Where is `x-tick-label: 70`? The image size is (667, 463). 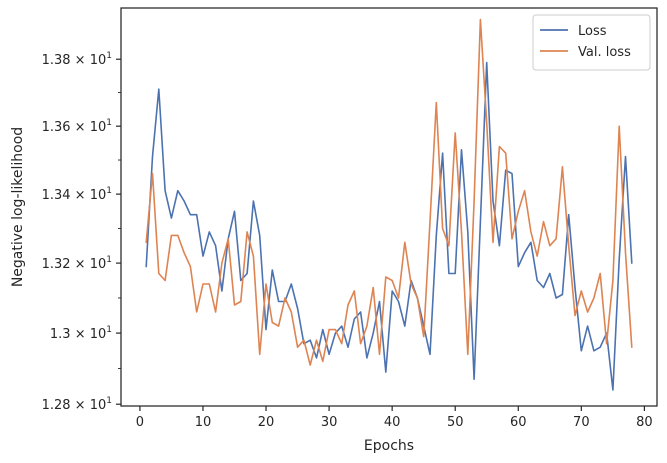 x-tick-label: 70 is located at coordinates (581, 422).